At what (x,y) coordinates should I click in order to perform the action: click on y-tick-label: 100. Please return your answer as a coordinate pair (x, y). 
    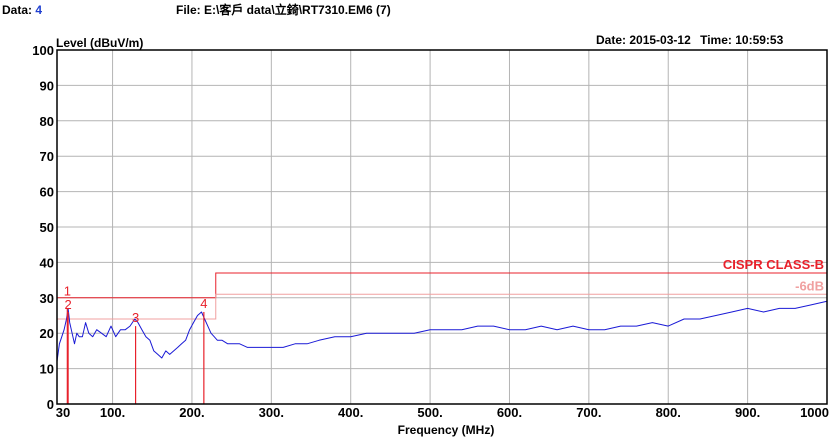
    Looking at the image, I should click on (43, 50).